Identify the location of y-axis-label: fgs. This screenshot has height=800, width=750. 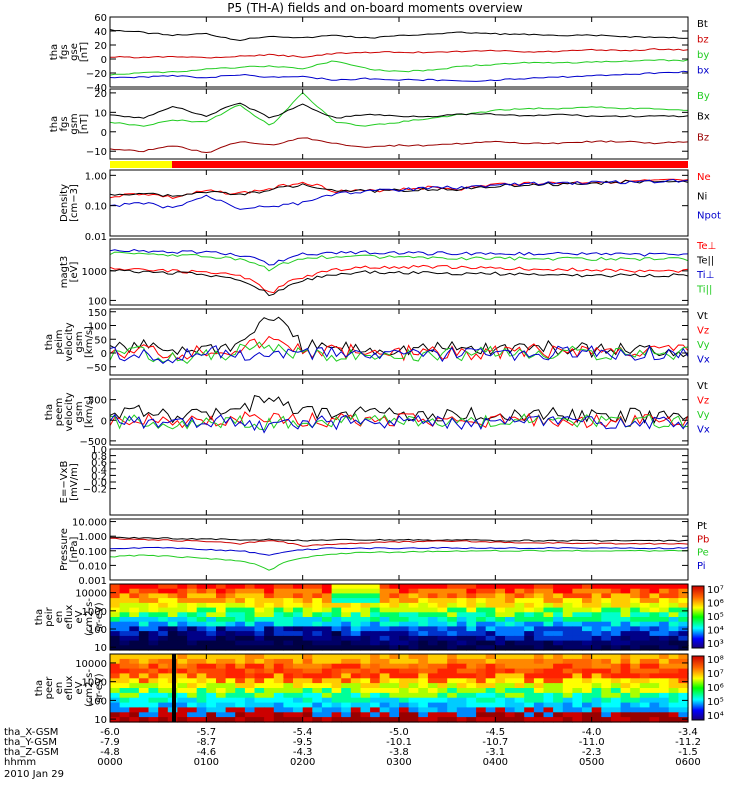
(64, 123).